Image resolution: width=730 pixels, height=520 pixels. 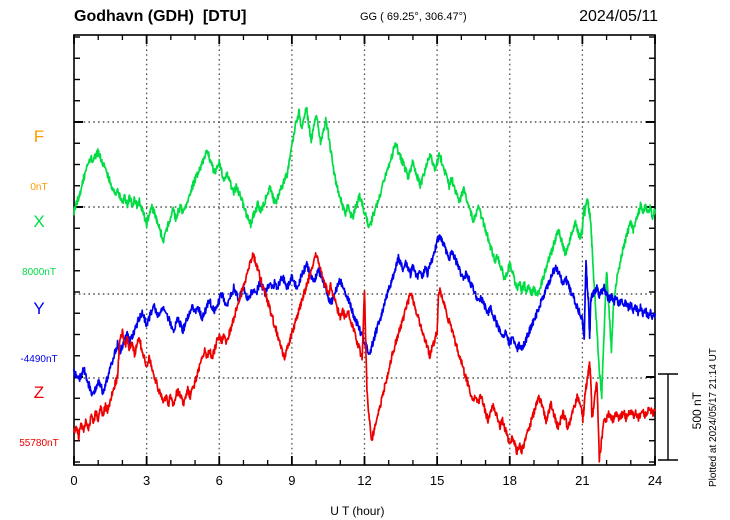 I want to click on observation-date: 2024/05/11, so click(x=618, y=16).